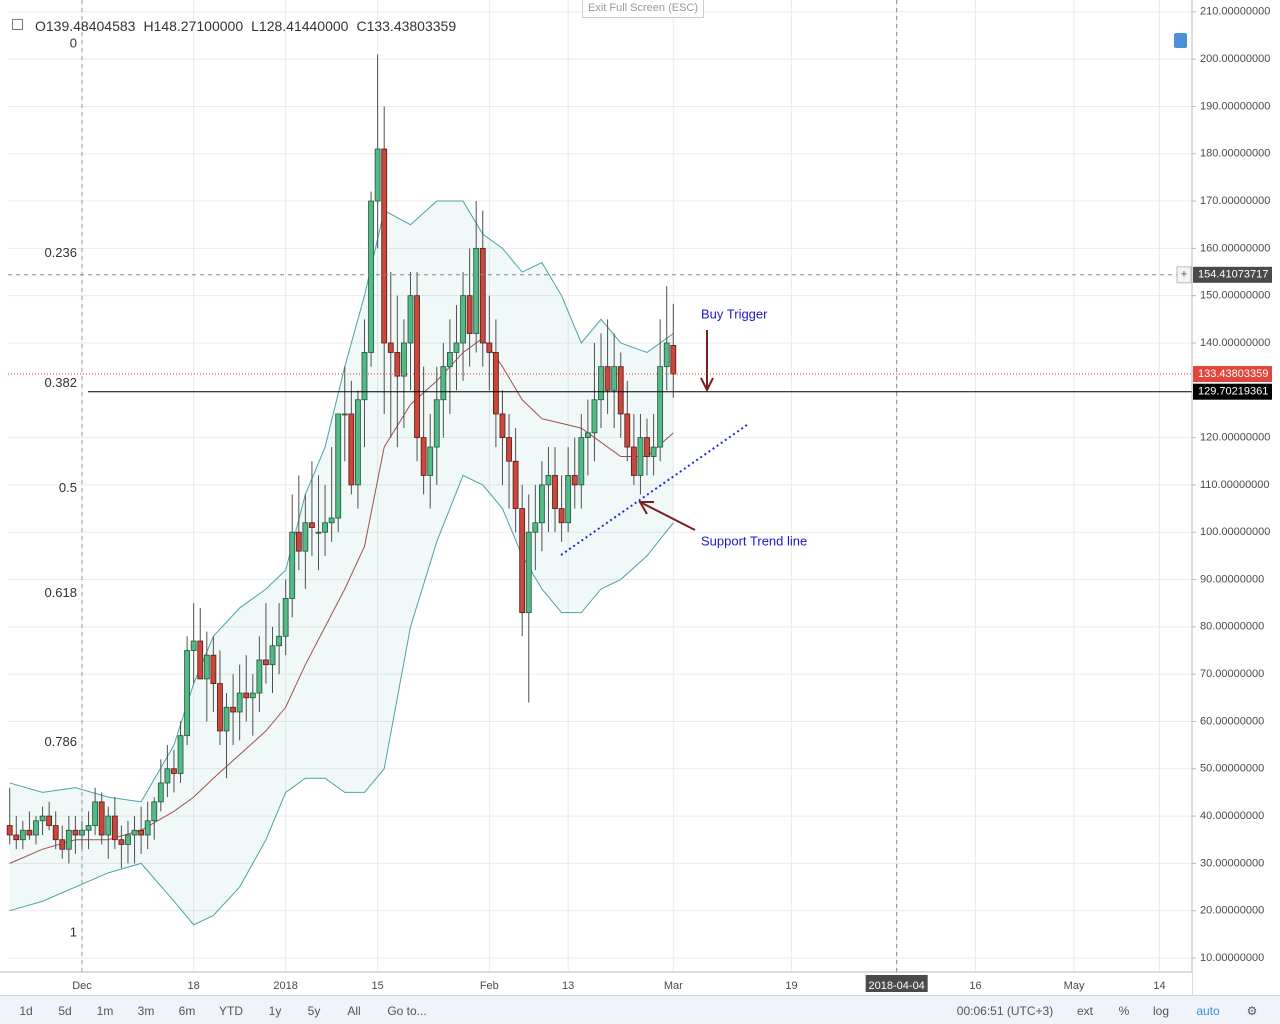  Describe the element at coordinates (105, 1011) in the screenshot. I see `range-button: 1m` at that location.